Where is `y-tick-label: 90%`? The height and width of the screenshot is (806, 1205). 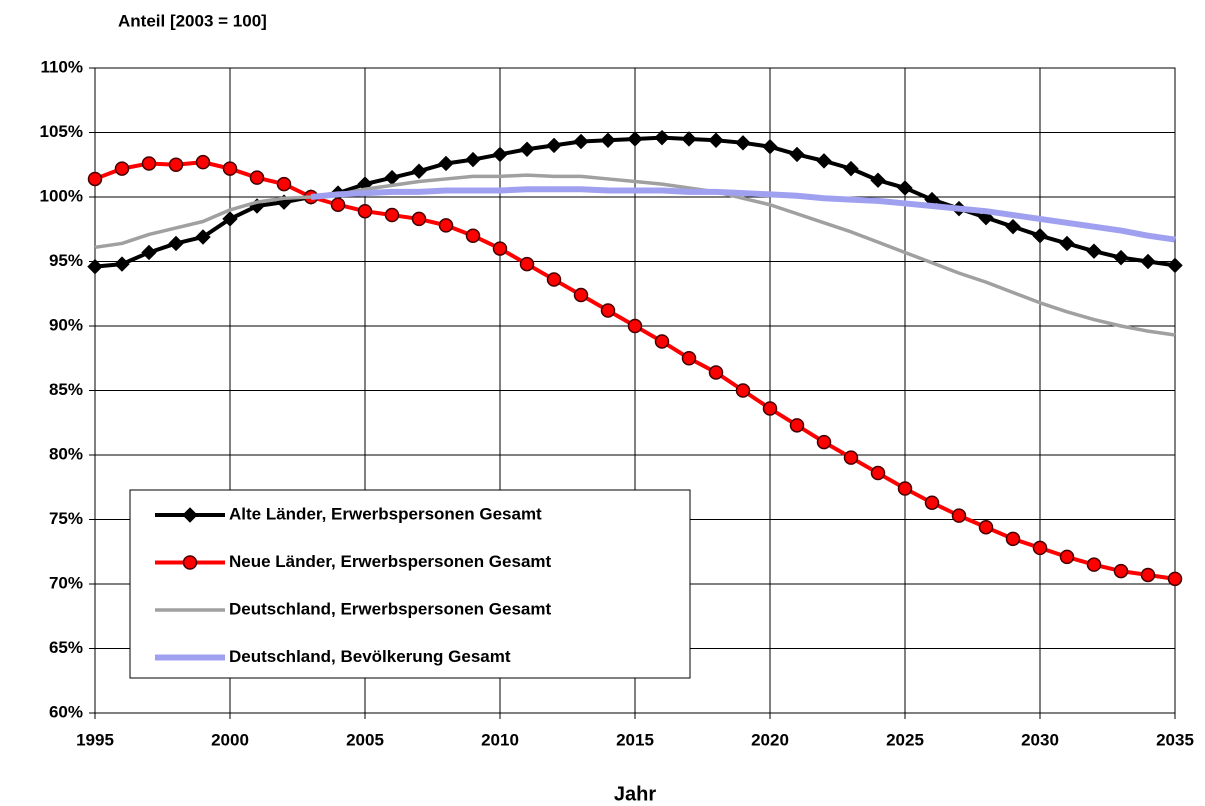 y-tick-label: 90% is located at coordinates (66, 324).